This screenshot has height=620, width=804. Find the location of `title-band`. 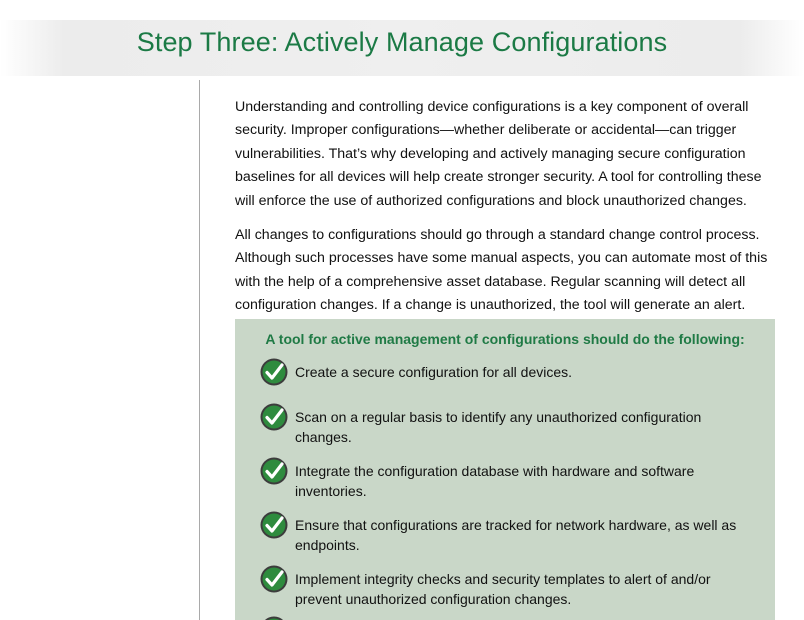

title-band is located at coordinates (402, 48).